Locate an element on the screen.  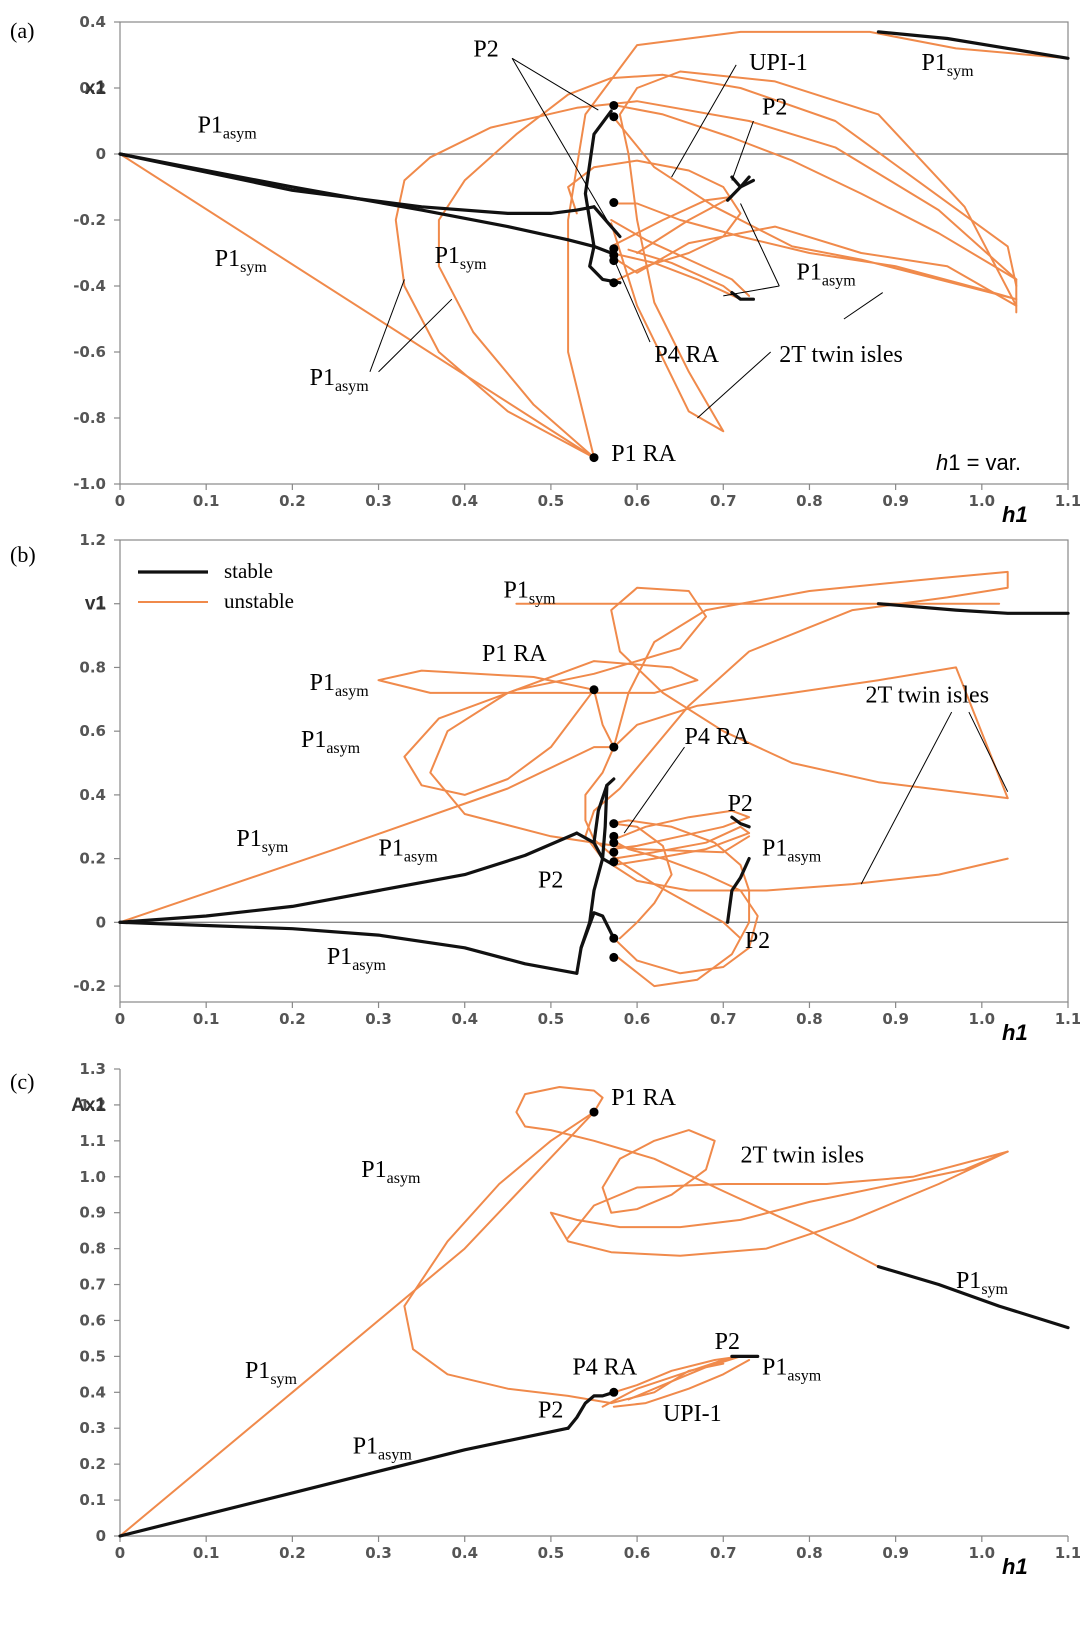
panel-tag: (a) is located at coordinates (22, 30).